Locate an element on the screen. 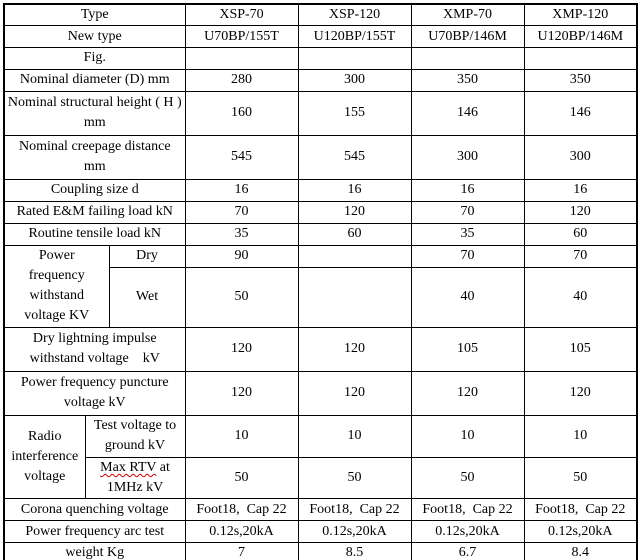  cell-puncture-4: 120 is located at coordinates (580, 393).